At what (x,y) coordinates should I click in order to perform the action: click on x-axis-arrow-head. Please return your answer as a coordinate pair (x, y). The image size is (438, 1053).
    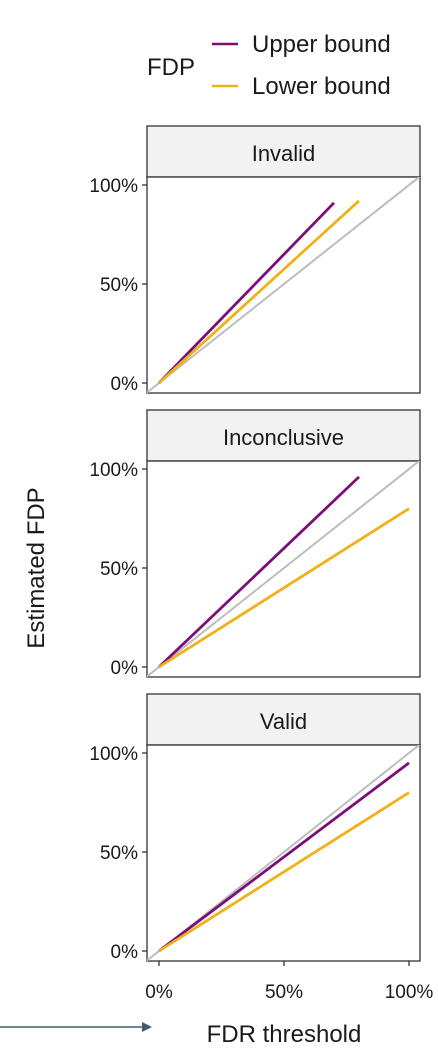
    Looking at the image, I should click on (147, 1027).